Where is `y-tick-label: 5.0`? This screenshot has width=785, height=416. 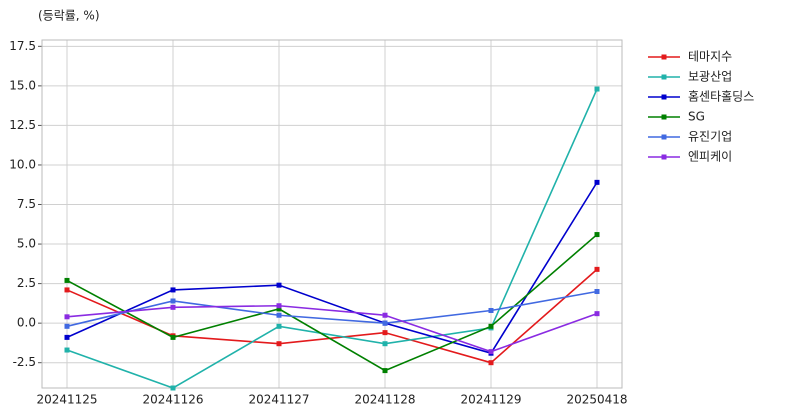
y-tick-label: 5.0 is located at coordinates (26, 244).